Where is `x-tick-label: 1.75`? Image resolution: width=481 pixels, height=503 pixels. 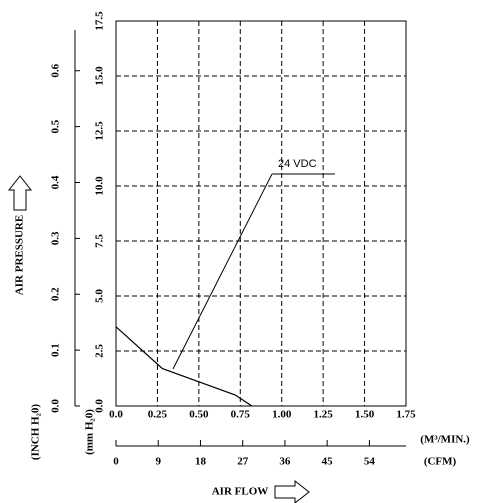 x-tick-label: 1.75 is located at coordinates (406, 415).